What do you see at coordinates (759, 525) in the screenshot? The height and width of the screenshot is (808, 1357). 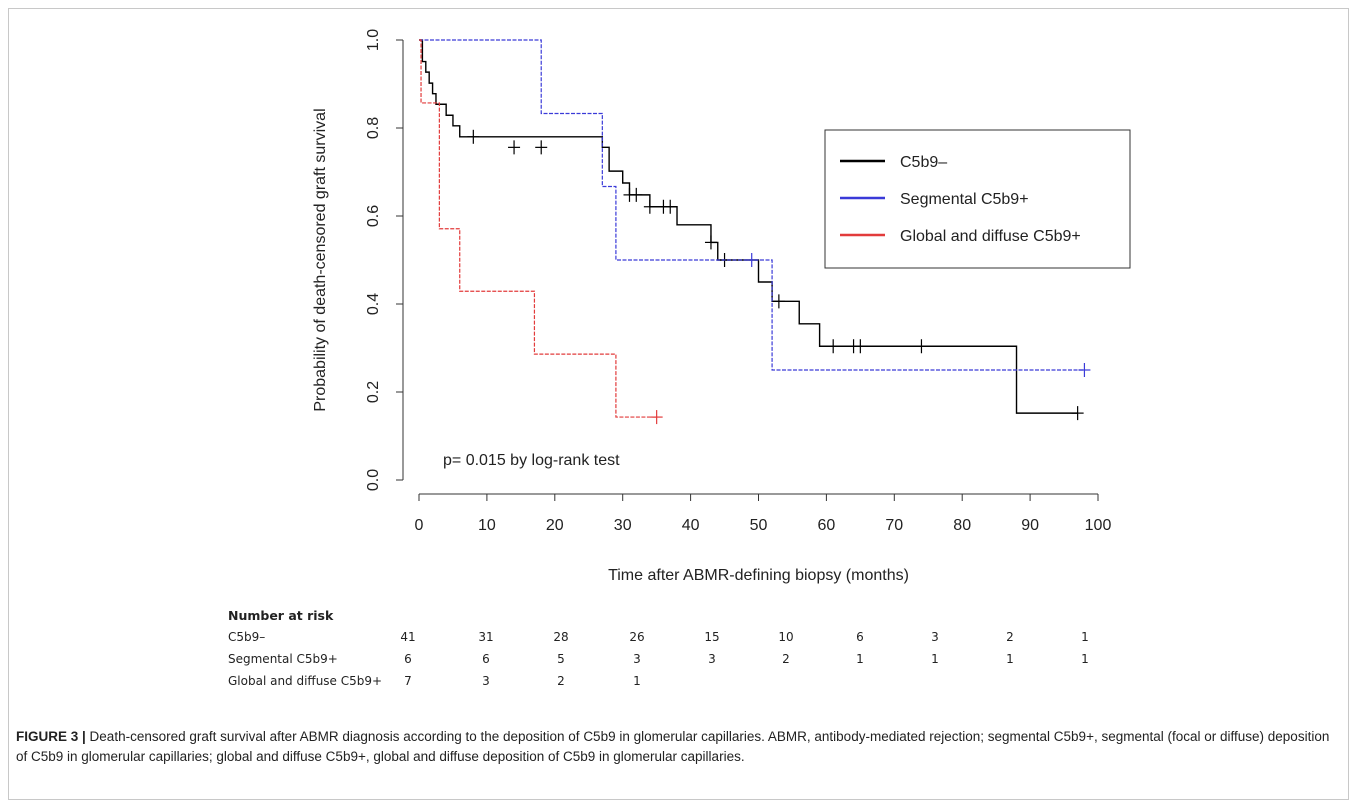 I see `x-tick-label: 50` at bounding box center [759, 525].